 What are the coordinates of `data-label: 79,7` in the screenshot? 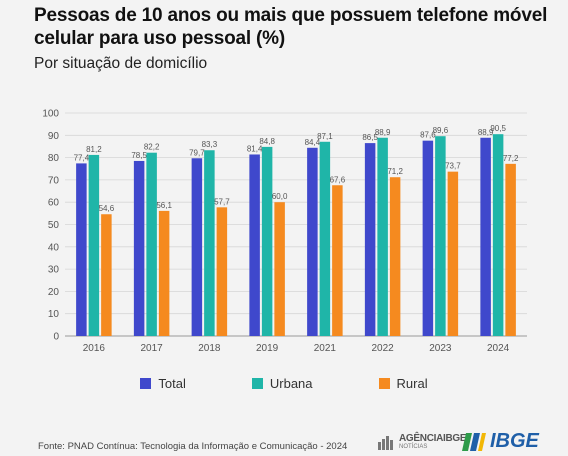 It's located at (197, 152).